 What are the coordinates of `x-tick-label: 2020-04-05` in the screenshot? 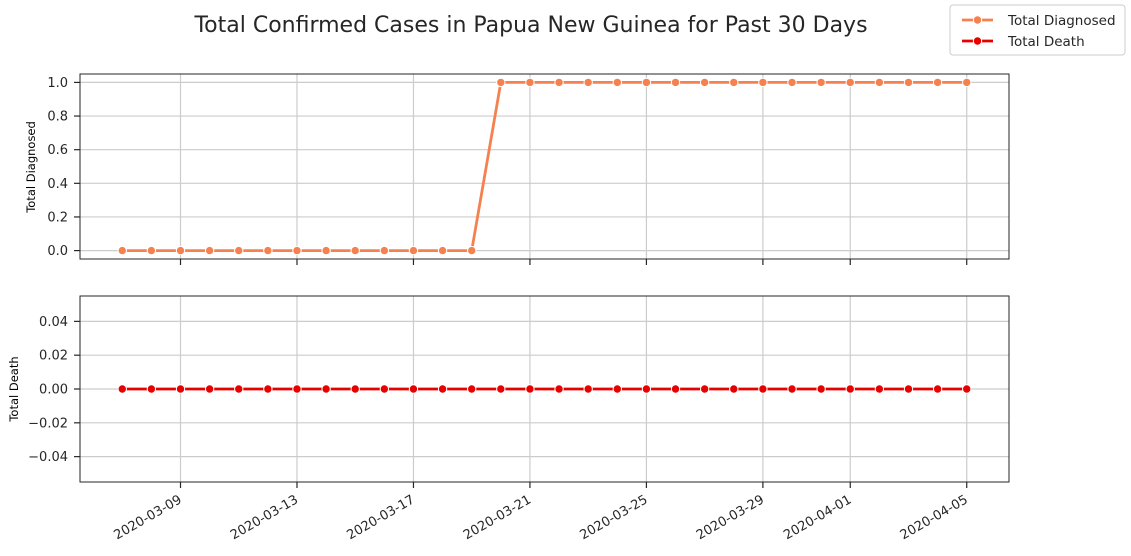 It's located at (934, 517).